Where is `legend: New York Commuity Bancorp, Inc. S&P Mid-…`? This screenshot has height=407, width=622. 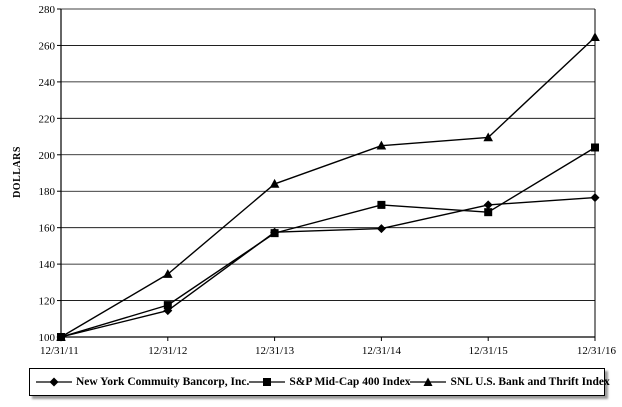 legend: New York Commuity Bancorp, Inc. S&P Mid-… is located at coordinates (319, 382).